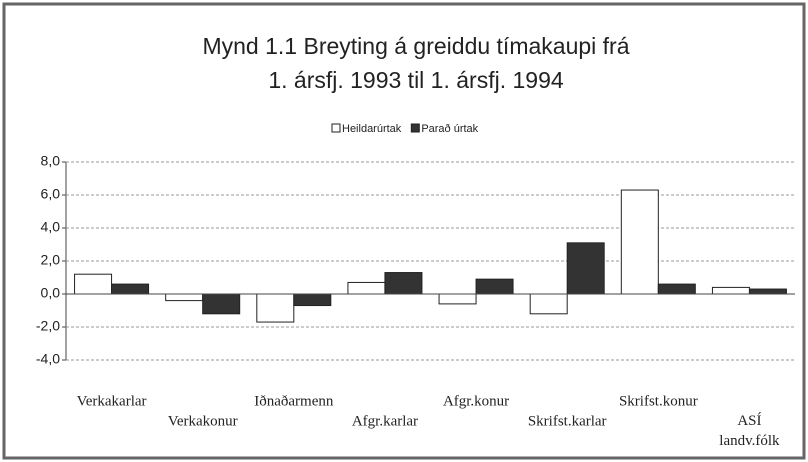 Image resolution: width=808 pixels, height=462 pixels. I want to click on chart-title: 1. ársfj. 1993 til 1. ársfj. 1994, so click(416, 80).